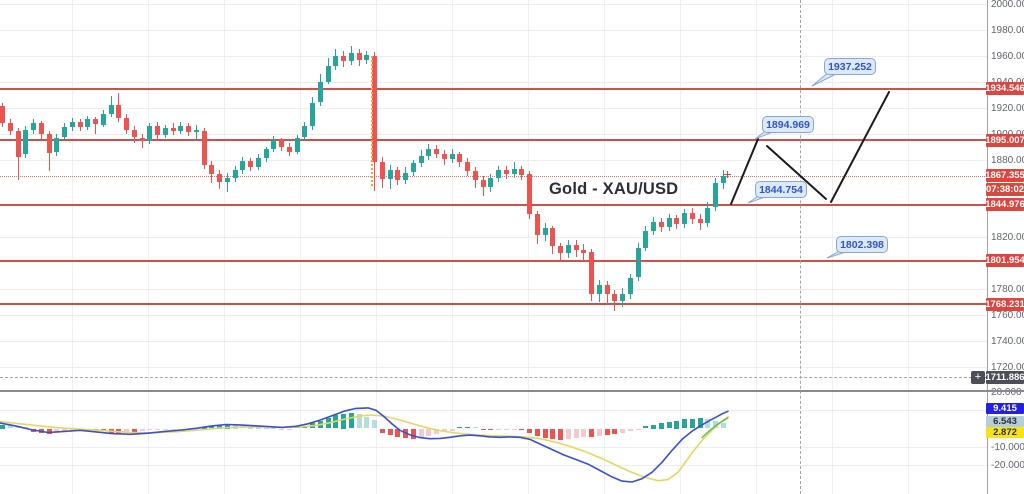 The width and height of the screenshot is (1024, 494). What do you see at coordinates (1004, 260) in the screenshot?
I see `level-price-badge: 1801.954` at bounding box center [1004, 260].